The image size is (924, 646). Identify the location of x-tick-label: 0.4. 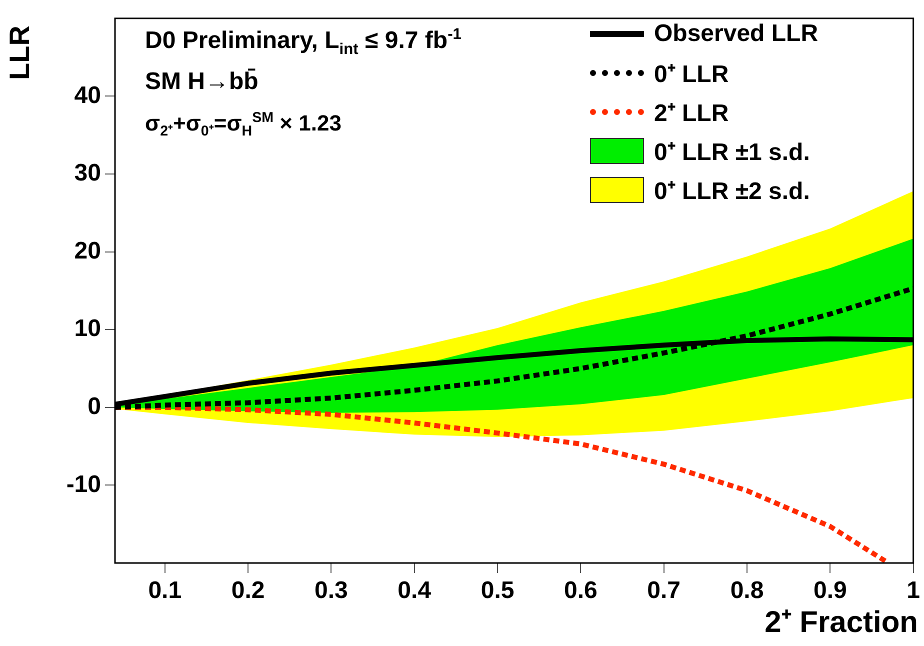
(415, 590).